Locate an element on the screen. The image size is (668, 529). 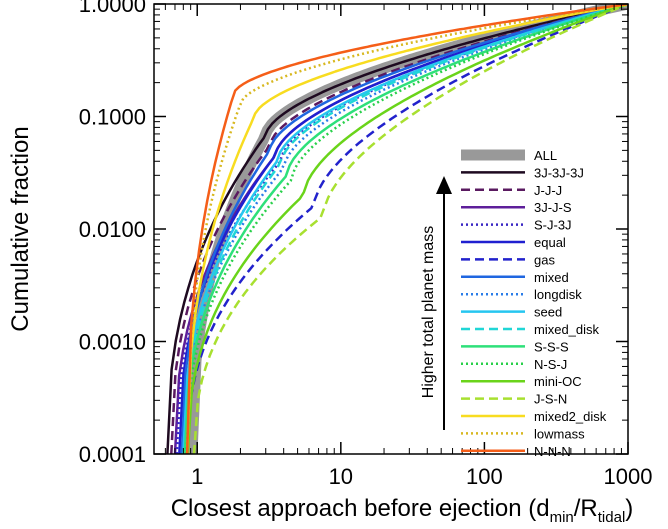
legend-label-mixed2-disk: mixed2_disk is located at coordinates (570, 416).